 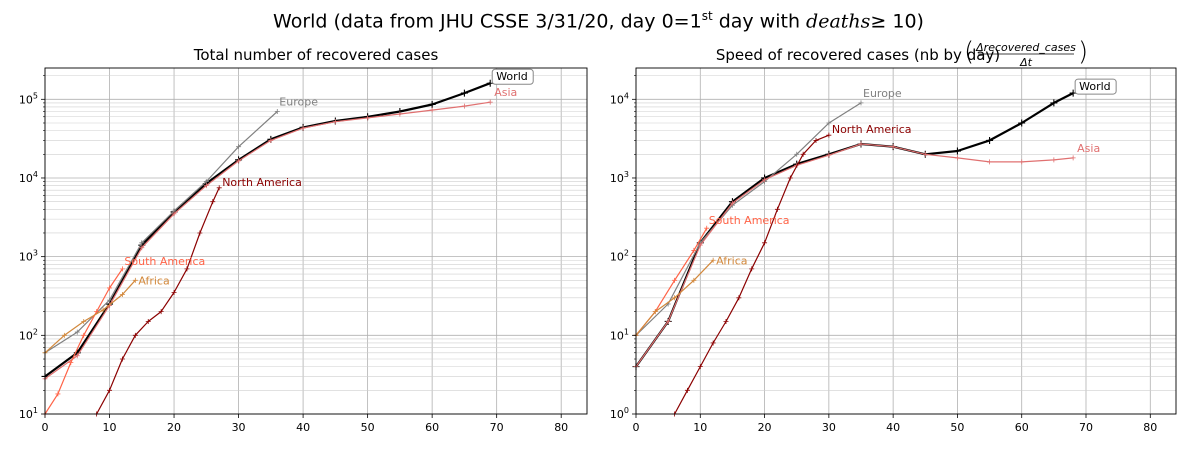 I want to click on panel2-title-frac-num: Δrecovered_cases, so click(x=1025, y=47).